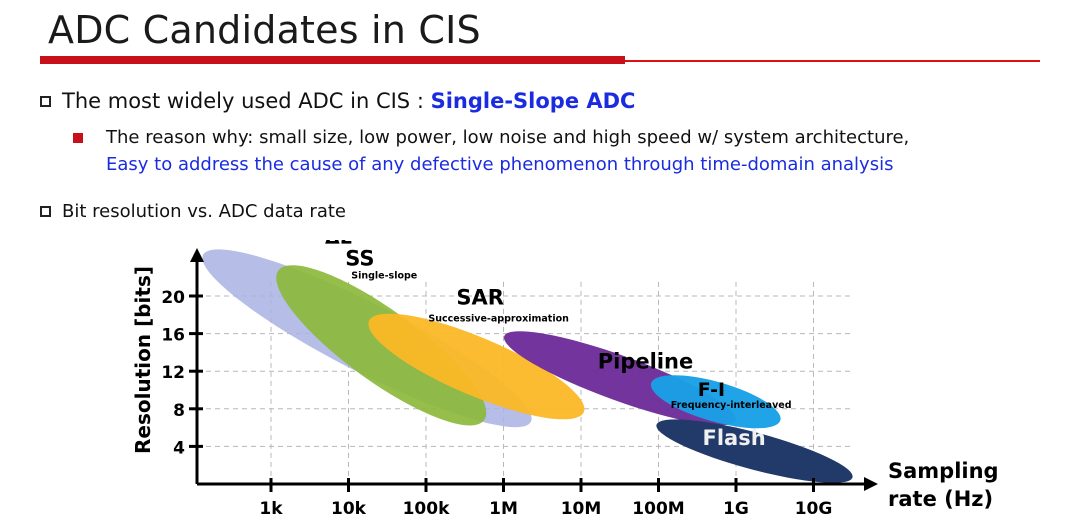  Describe the element at coordinates (731, 405) in the screenshot. I see `region-subtitle-label: Frequency-interleaved` at that location.